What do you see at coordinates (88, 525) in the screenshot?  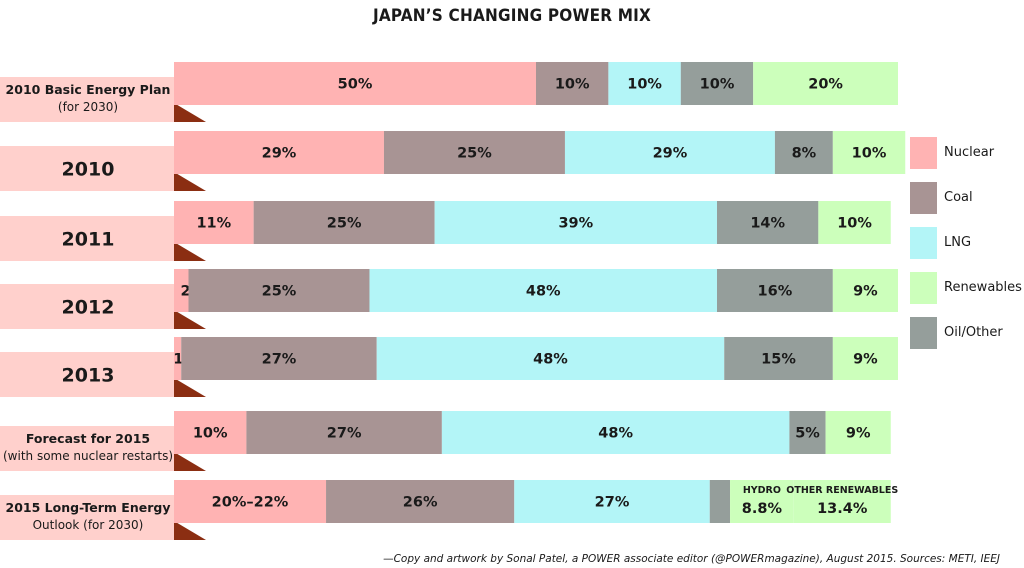 I see `row-label: Outlook (for 2030)` at bounding box center [88, 525].